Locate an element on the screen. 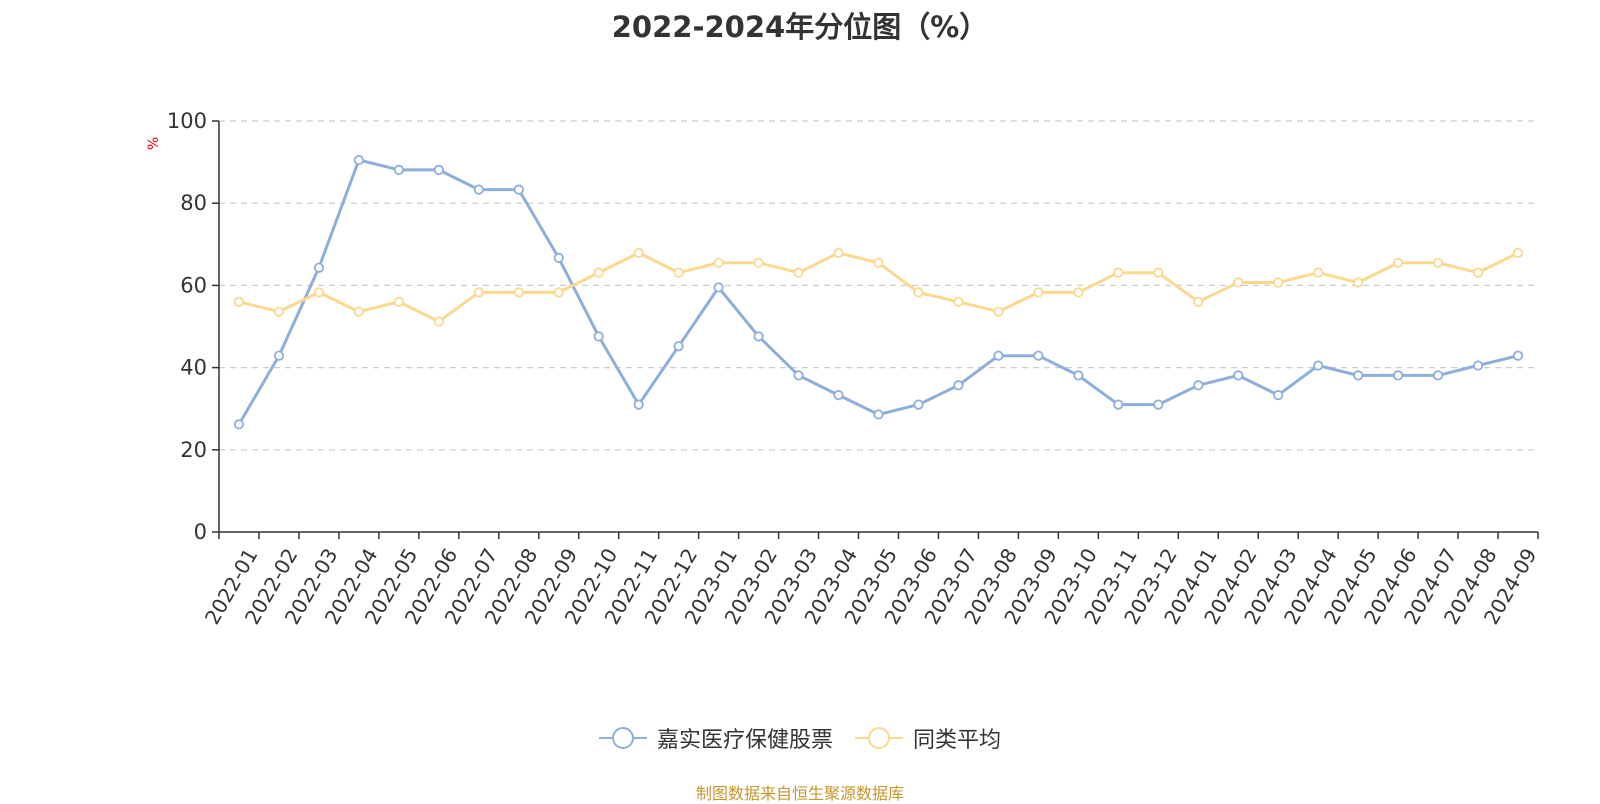  legend-item-series-1: 嘉实医疗保健股票 is located at coordinates (715, 738).